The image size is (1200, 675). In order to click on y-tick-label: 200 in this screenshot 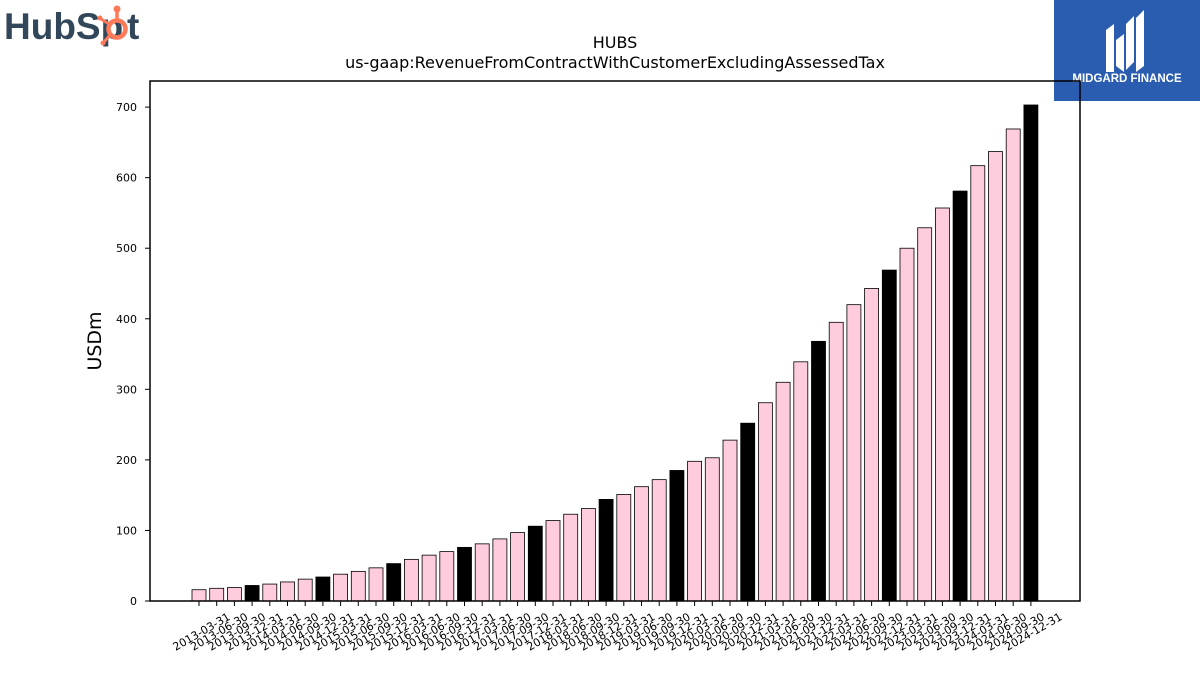, I will do `click(126, 460)`.